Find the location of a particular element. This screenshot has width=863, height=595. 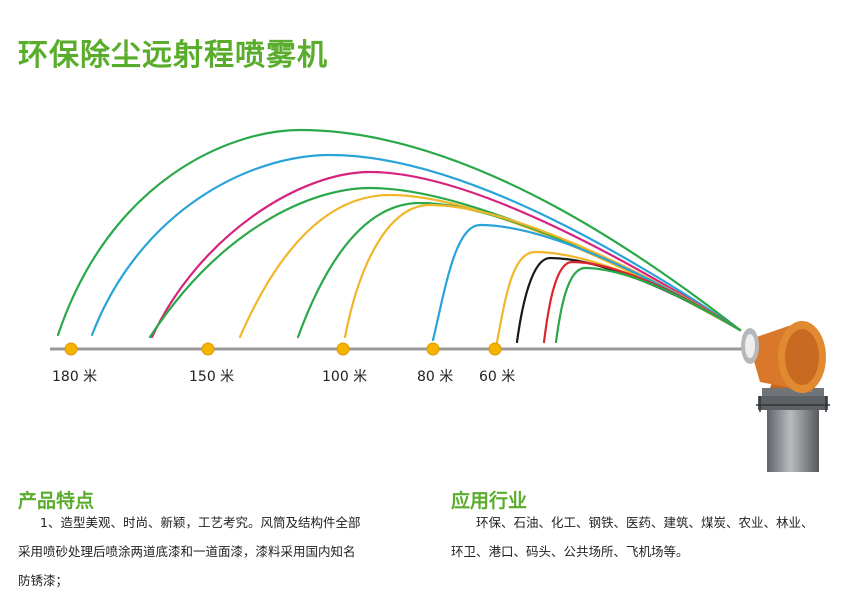

features-line: 防锈漆； is located at coordinates (43, 580).